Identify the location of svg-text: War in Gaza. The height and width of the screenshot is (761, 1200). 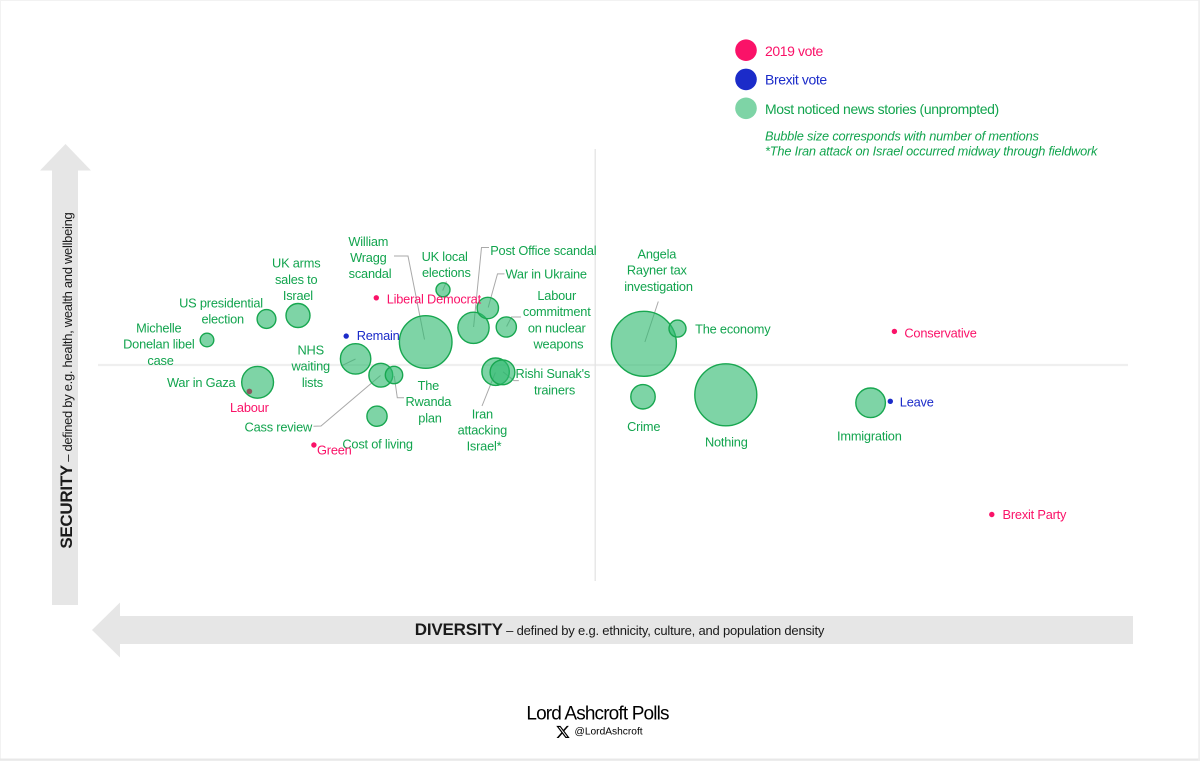
(202, 382).